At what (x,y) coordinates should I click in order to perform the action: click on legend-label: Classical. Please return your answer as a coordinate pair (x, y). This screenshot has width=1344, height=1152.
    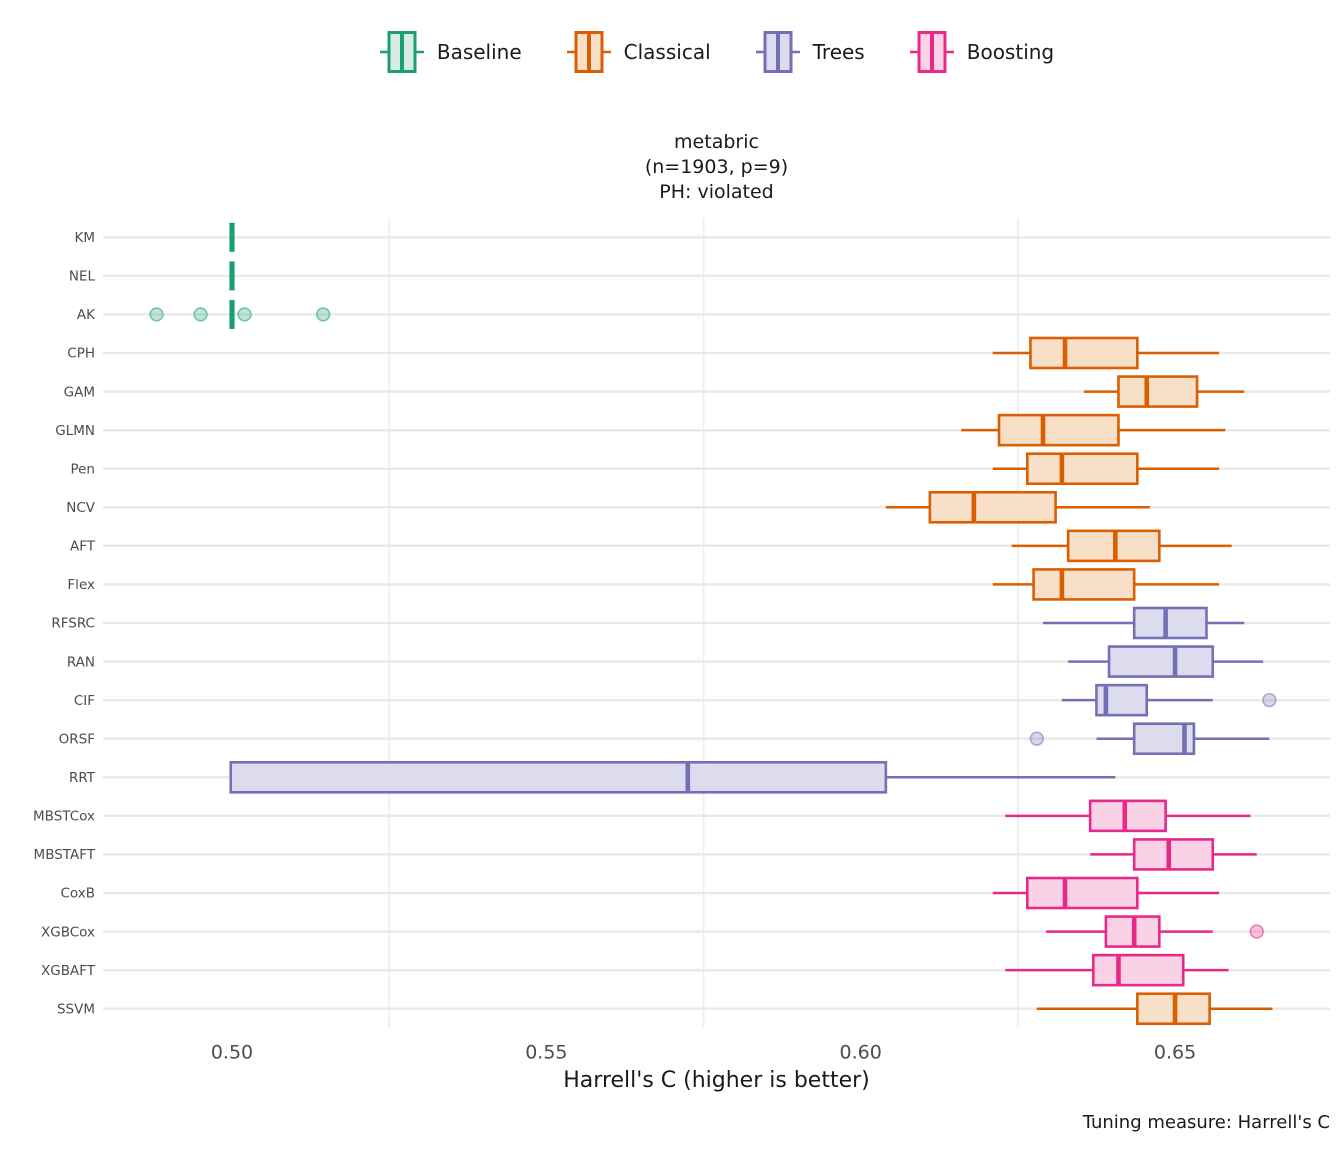
    Looking at the image, I should click on (667, 52).